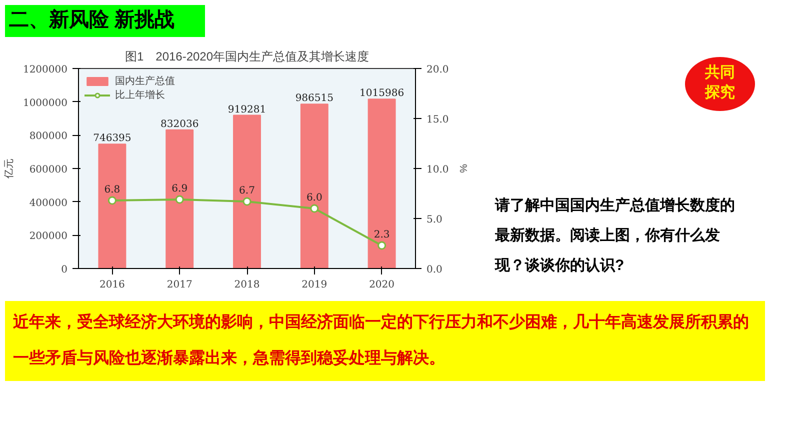 Image resolution: width=794 pixels, height=447 pixels. What do you see at coordinates (382, 94) in the screenshot?
I see `data-label: 1015986` at bounding box center [382, 94].